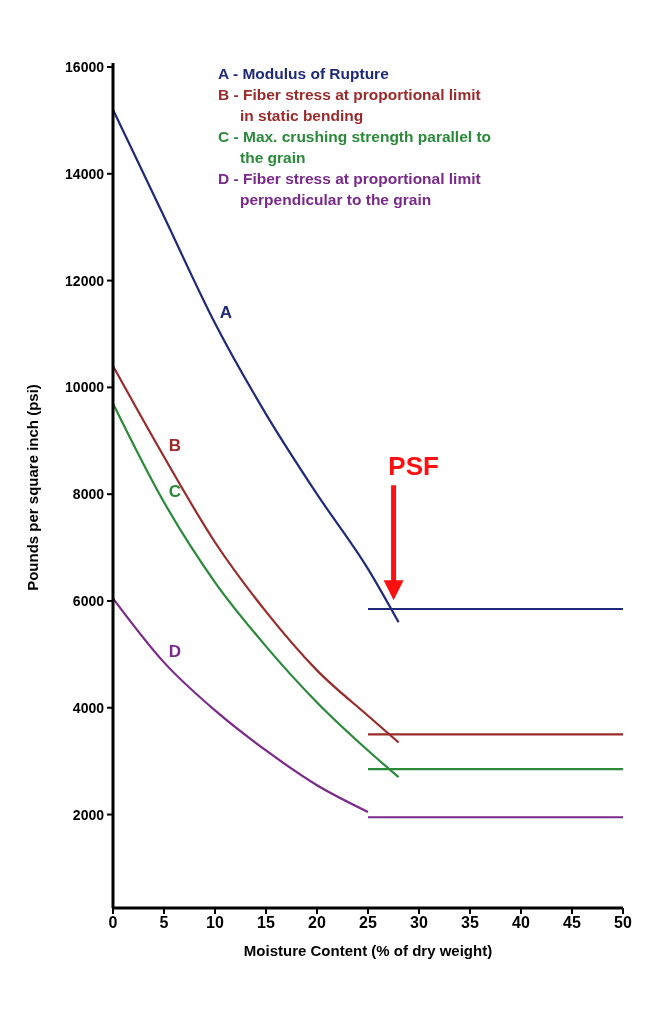 The width and height of the screenshot is (650, 1012). What do you see at coordinates (349, 105) in the screenshot?
I see `text: B - Fiber stress at proportional limit in static bending` at bounding box center [349, 105].